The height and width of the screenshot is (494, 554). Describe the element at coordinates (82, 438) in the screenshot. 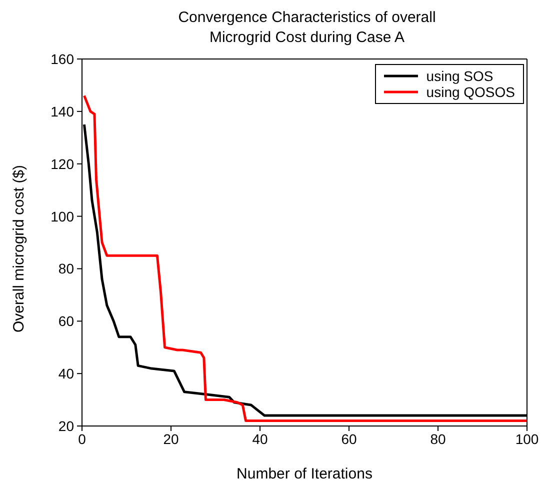

I see `x-tick-label: 0` at that location.